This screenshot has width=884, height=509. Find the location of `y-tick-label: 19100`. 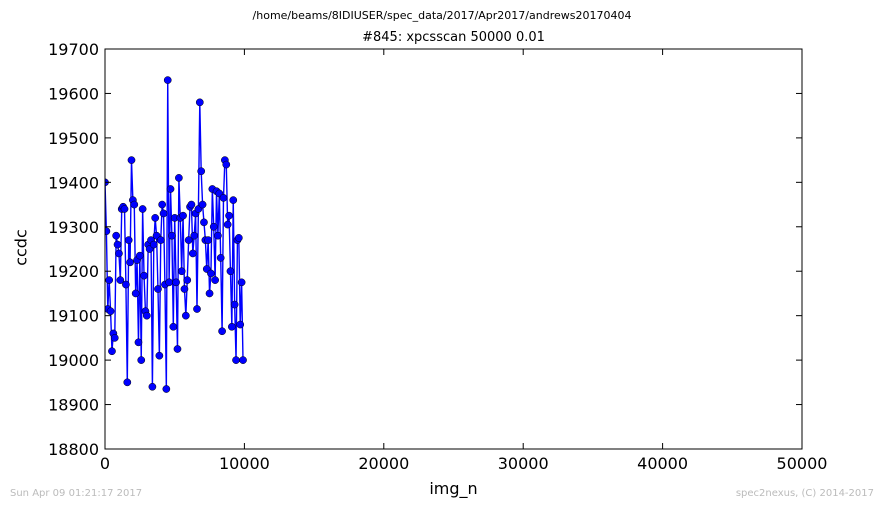

y-tick-label: 19100 is located at coordinates (73, 316).